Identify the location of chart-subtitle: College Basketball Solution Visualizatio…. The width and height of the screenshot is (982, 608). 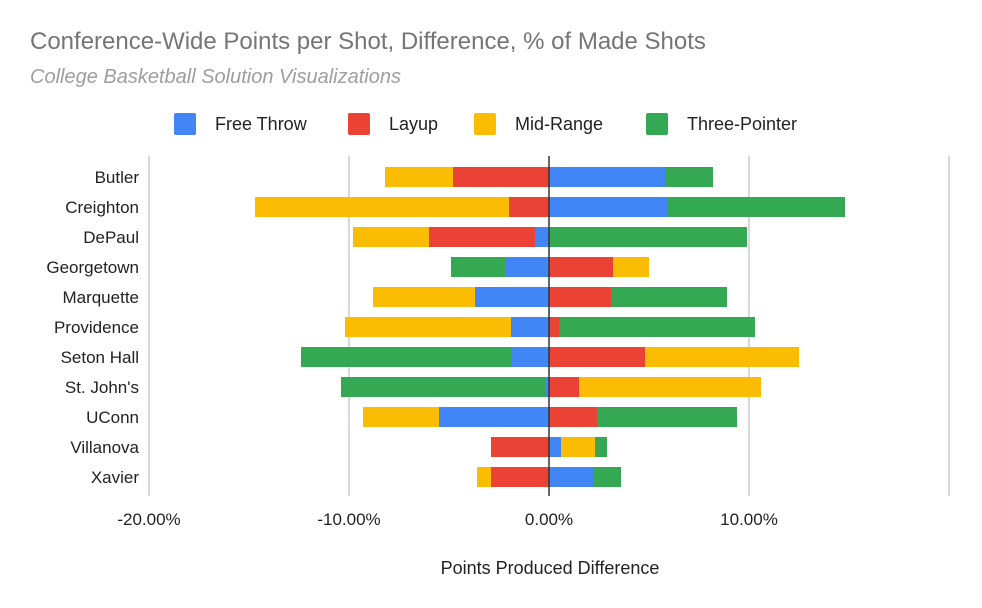
(215, 77).